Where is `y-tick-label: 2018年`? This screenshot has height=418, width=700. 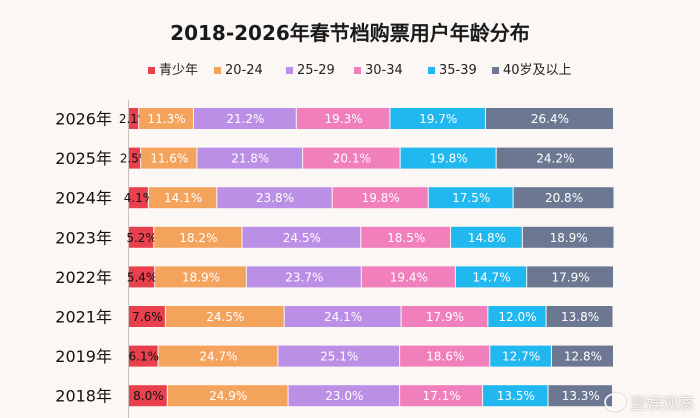 y-tick-label: 2018年 is located at coordinates (83, 396).